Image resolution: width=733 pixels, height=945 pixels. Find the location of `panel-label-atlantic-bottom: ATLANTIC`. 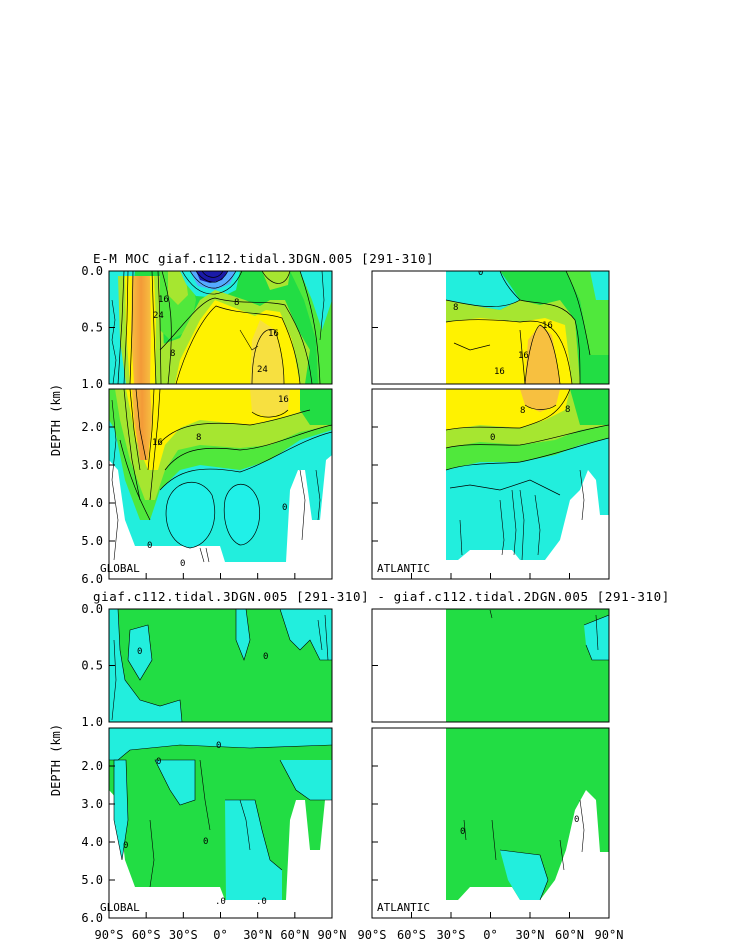

panel-label-atlantic-bottom: ATLANTIC is located at coordinates (403, 907).